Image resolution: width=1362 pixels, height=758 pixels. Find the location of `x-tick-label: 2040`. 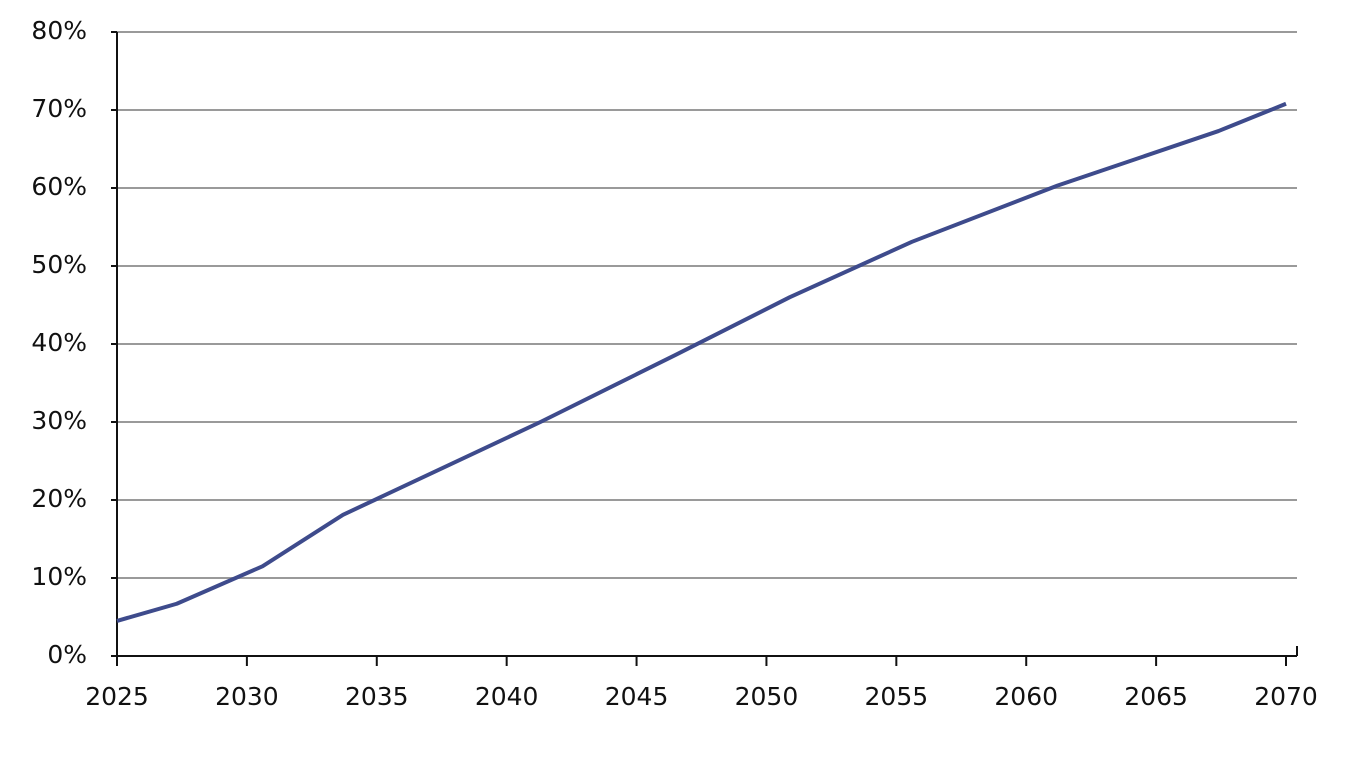

x-tick-label: 2040 is located at coordinates (507, 696).